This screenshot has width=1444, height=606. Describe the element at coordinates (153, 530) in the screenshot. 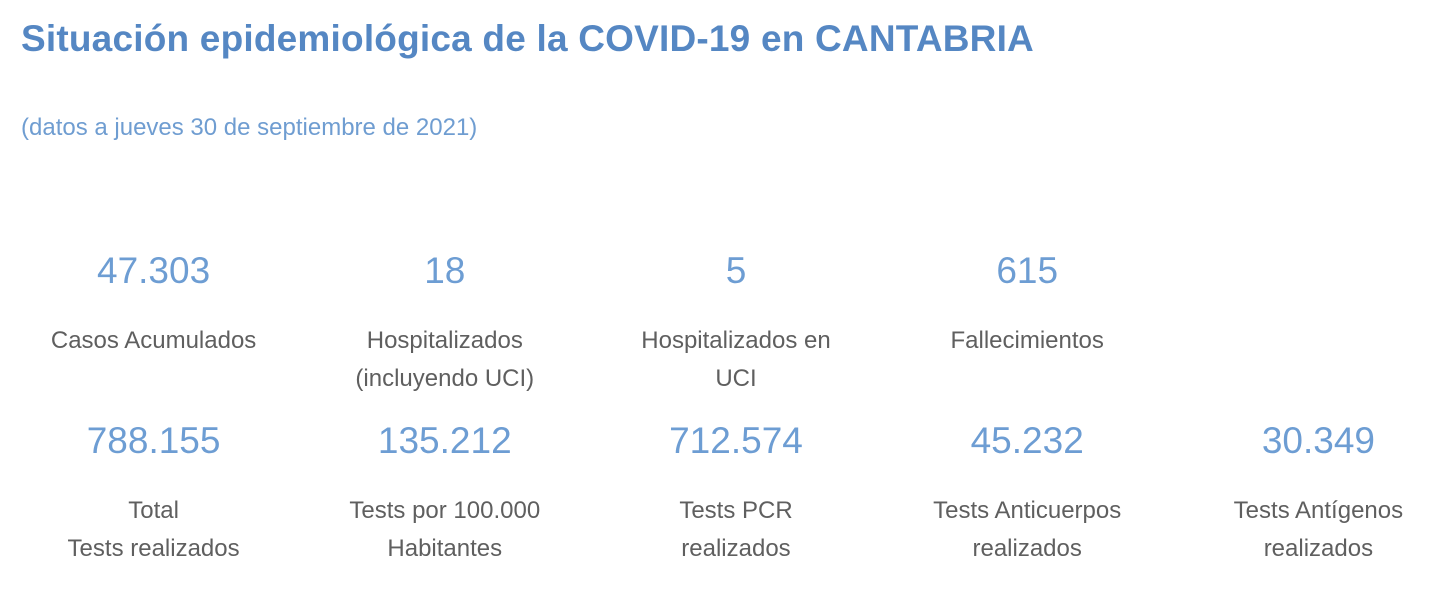

I see `kpi-label: Total Tests realizados` at that location.